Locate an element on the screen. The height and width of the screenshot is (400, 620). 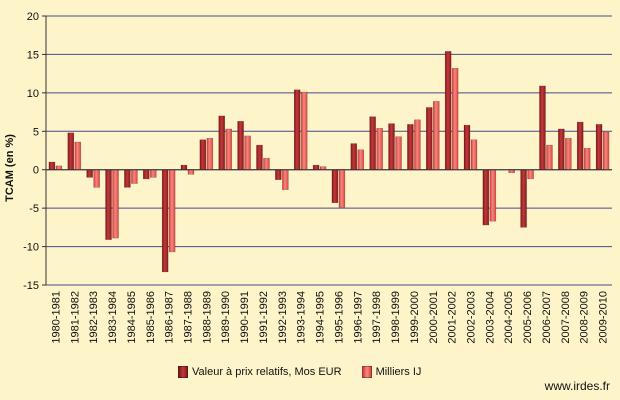
x-tick-label: 2007-2008 is located at coordinates (566, 317).